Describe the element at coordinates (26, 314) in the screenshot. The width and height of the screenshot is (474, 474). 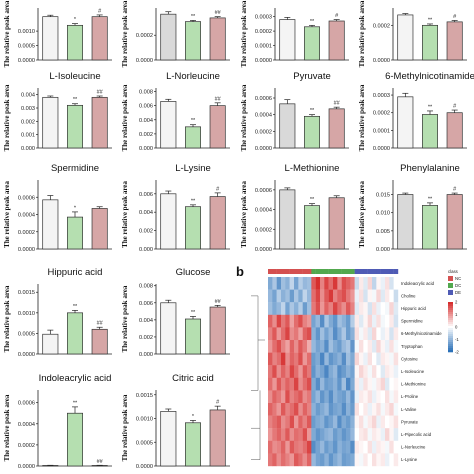
I see `y-tick-label: 0.0010` at that location.